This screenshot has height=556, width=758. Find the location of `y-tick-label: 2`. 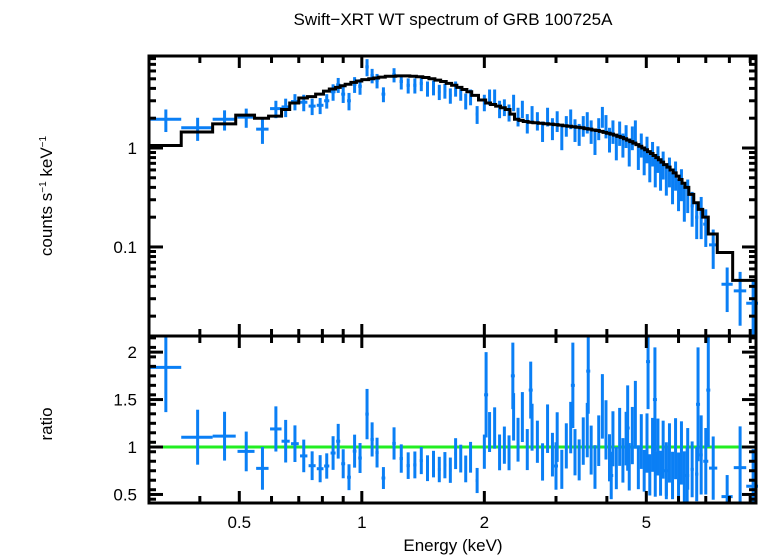

y-tick-label: 2 is located at coordinates (132, 352).